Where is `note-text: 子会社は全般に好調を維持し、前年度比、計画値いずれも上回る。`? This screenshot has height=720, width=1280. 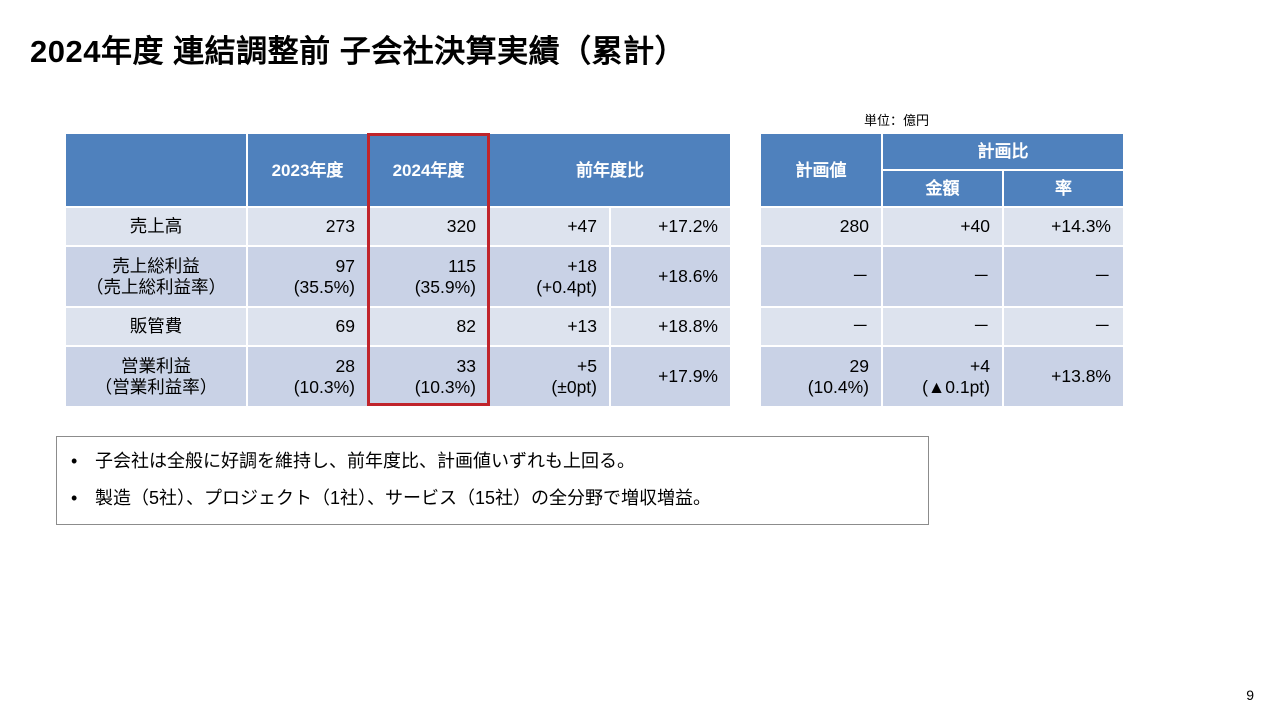 note-text: 子会社は全般に好調を維持し、前年度比、計画値いずれも上回る。 is located at coordinates (365, 461).